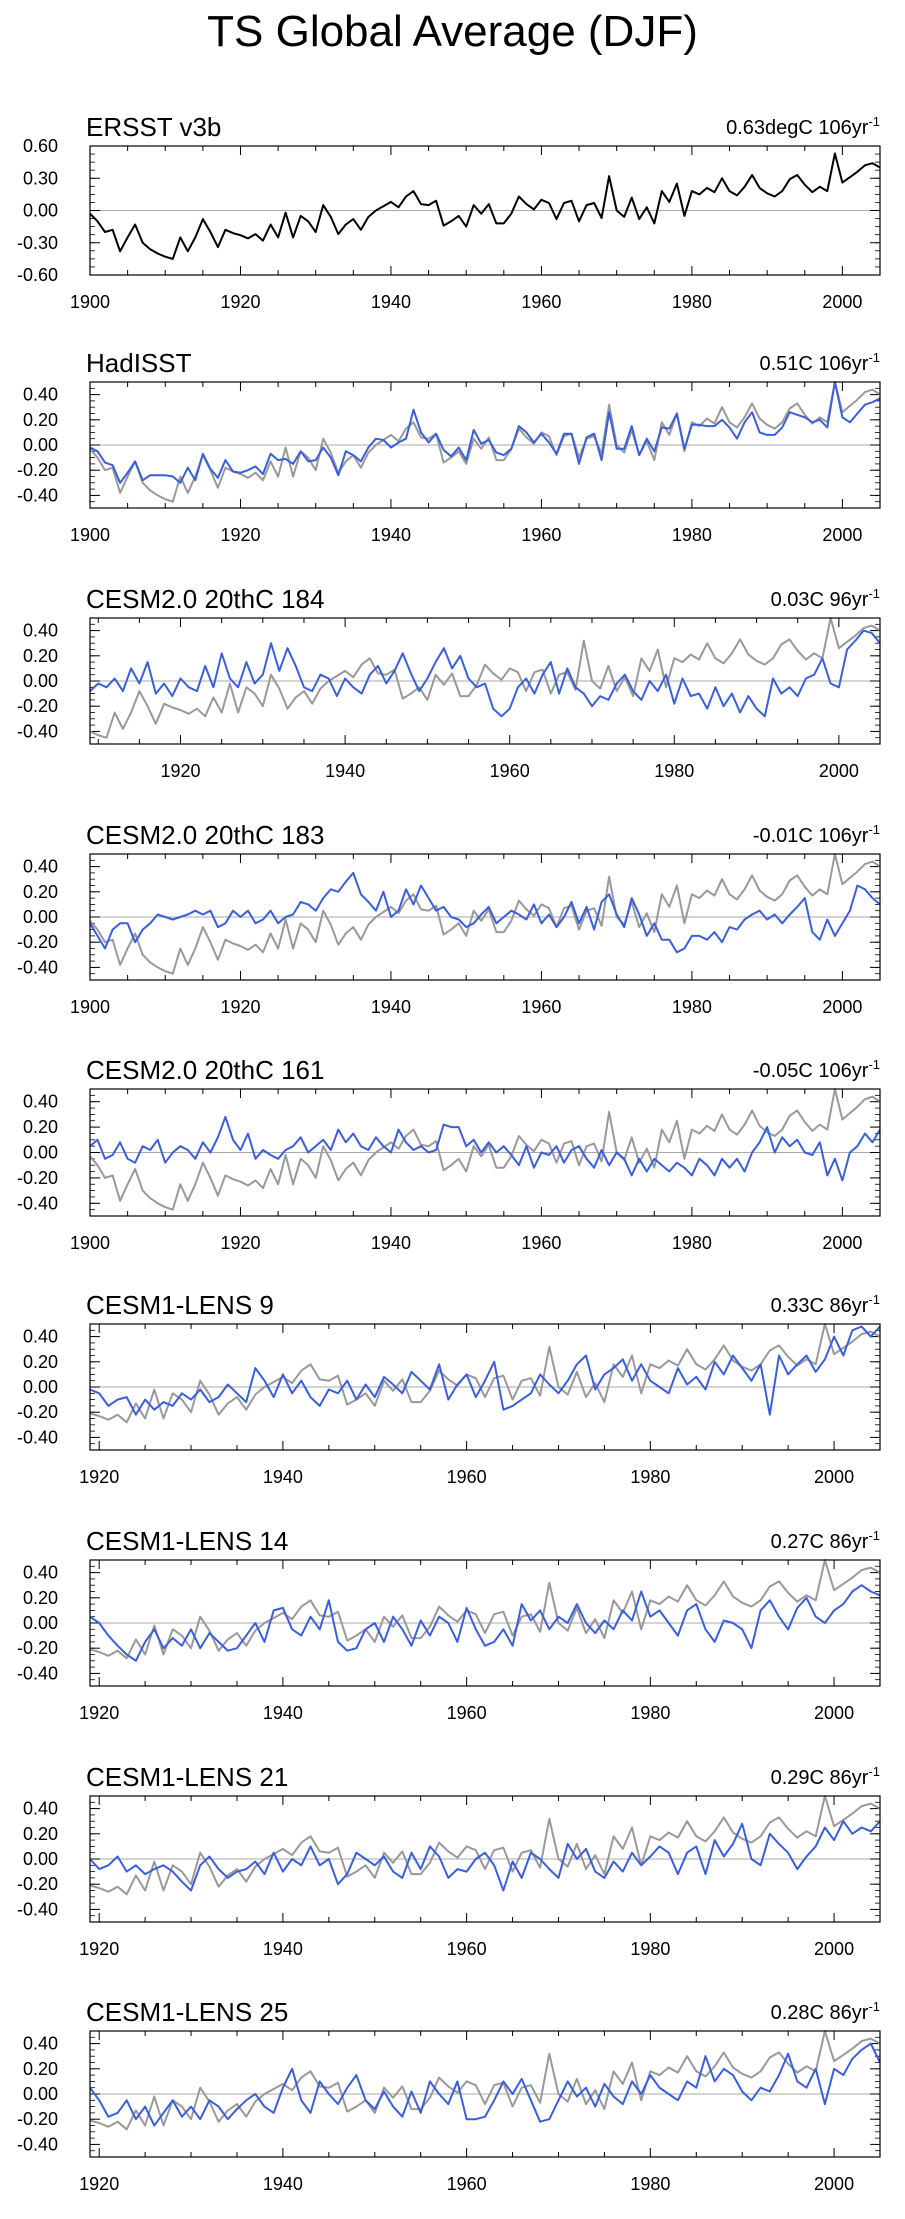  Describe the element at coordinates (205, 599) in the screenshot. I see `panel-title: CESM2.0 20thC 184` at that location.